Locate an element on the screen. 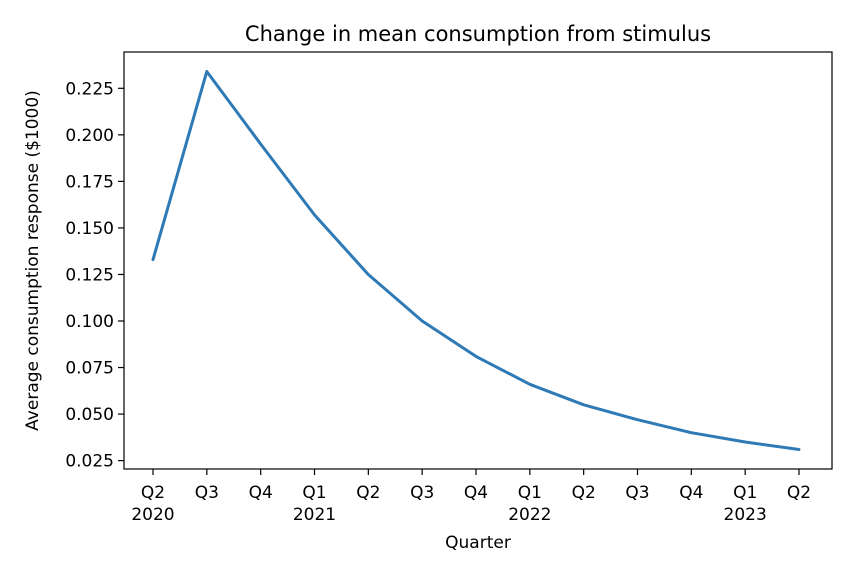 This screenshot has height=576, width=864. x-axis-label: Quarter is located at coordinates (478, 543).